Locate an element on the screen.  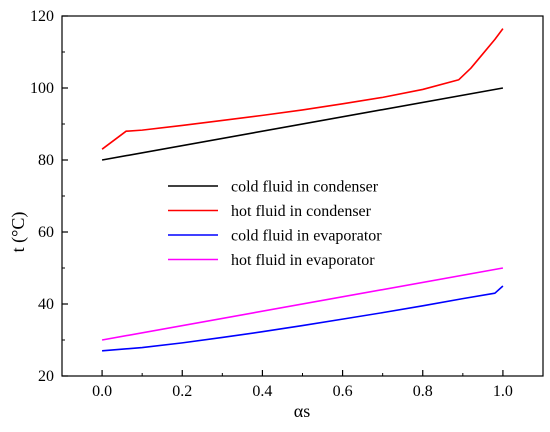
x-tick-label: 0.4 is located at coordinates (262, 391).